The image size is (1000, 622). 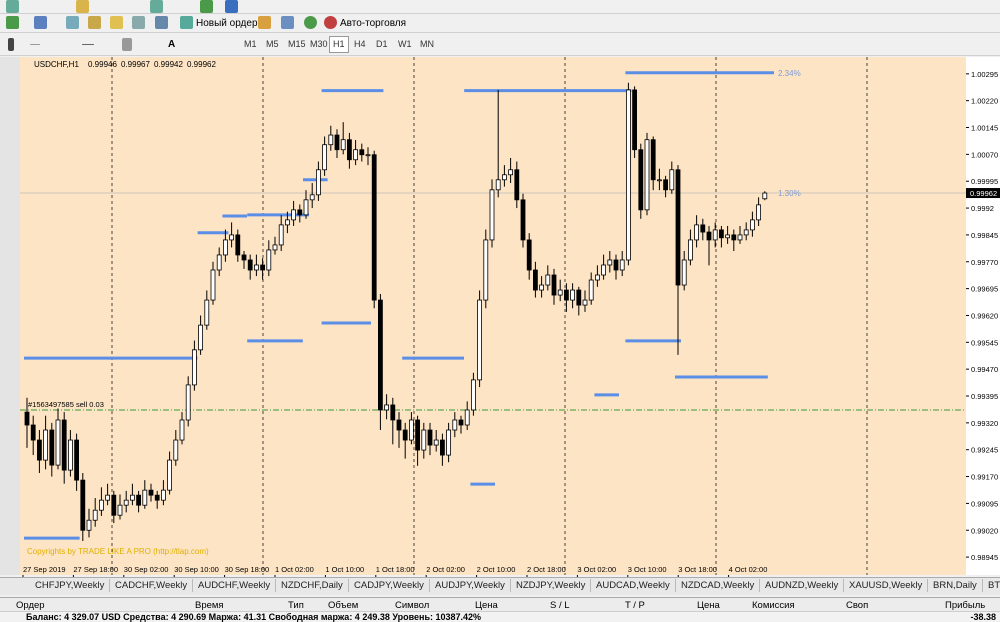 What do you see at coordinates (551, 585) in the screenshot?
I see `chart-tab: NZDJPY,Weekly` at bounding box center [551, 585].